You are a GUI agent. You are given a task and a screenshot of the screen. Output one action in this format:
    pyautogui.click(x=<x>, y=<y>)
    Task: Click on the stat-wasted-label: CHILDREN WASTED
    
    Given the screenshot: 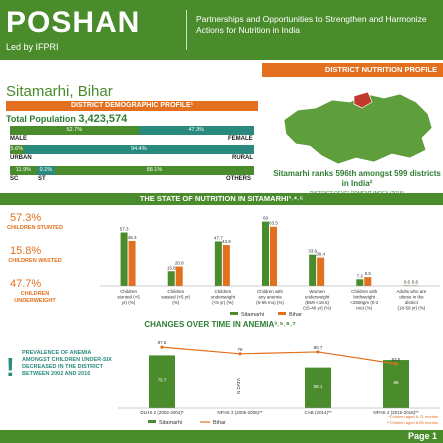 What is the action you would take?
    pyautogui.click(x=35, y=261)
    